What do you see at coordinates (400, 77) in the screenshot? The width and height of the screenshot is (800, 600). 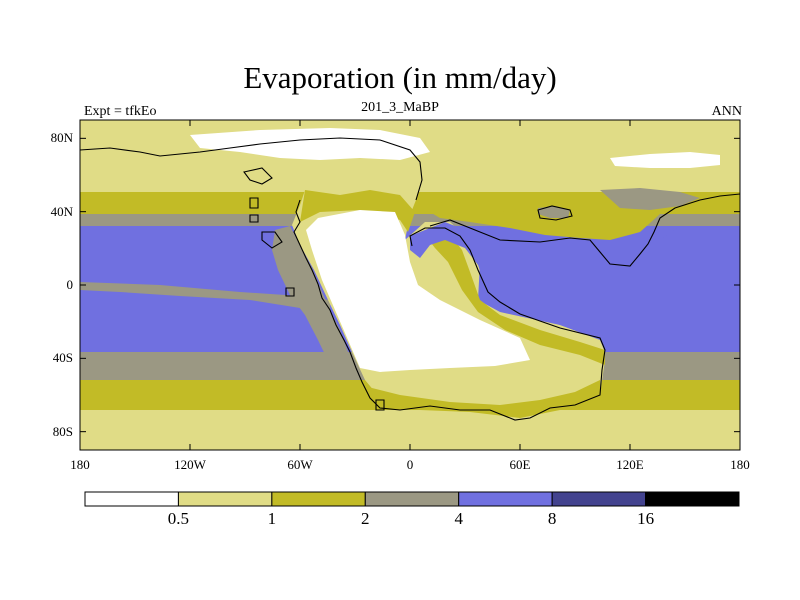 I see `map-title: Evaporation (in mm/day)` at bounding box center [400, 77].